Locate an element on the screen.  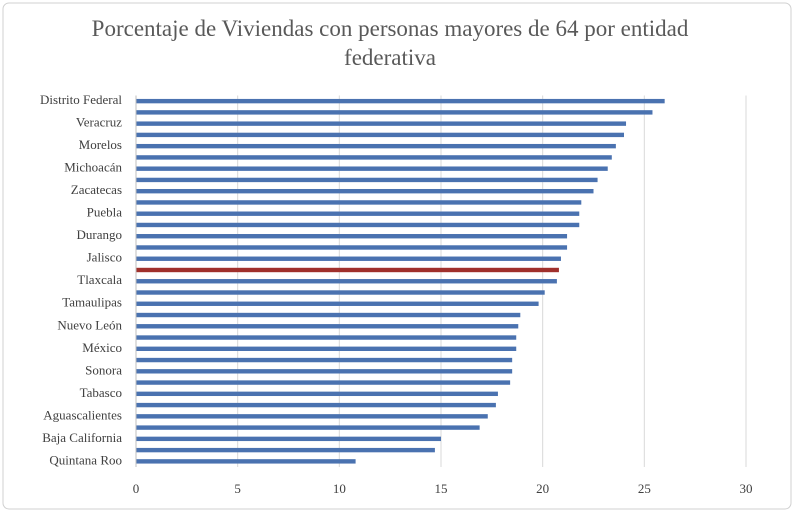
x-tick-label: 15 is located at coordinates (441, 488).